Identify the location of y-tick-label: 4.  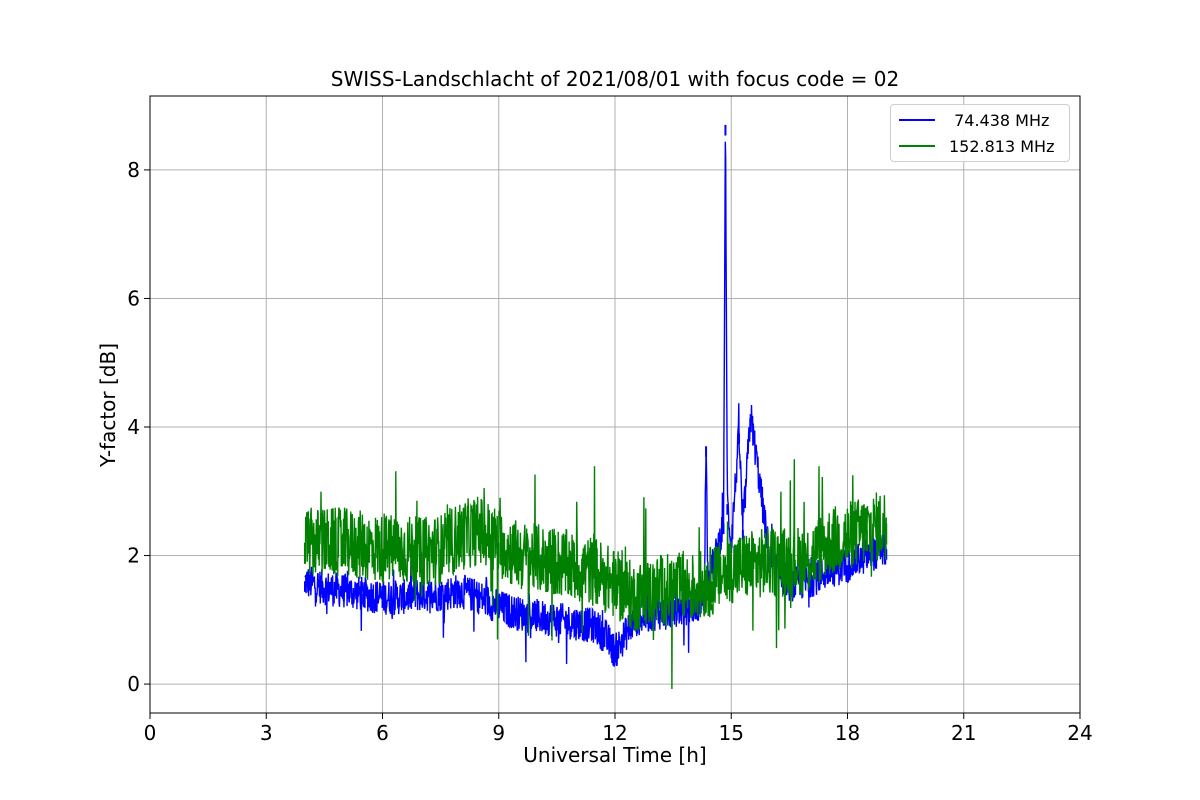
(133, 427).